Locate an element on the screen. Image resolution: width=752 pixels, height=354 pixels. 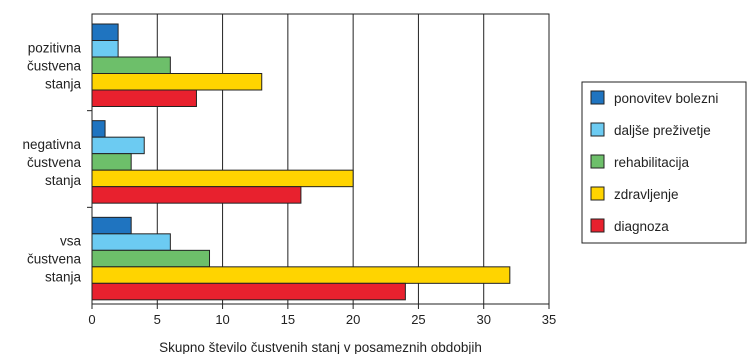
category-label: negativna is located at coordinates (51, 144).